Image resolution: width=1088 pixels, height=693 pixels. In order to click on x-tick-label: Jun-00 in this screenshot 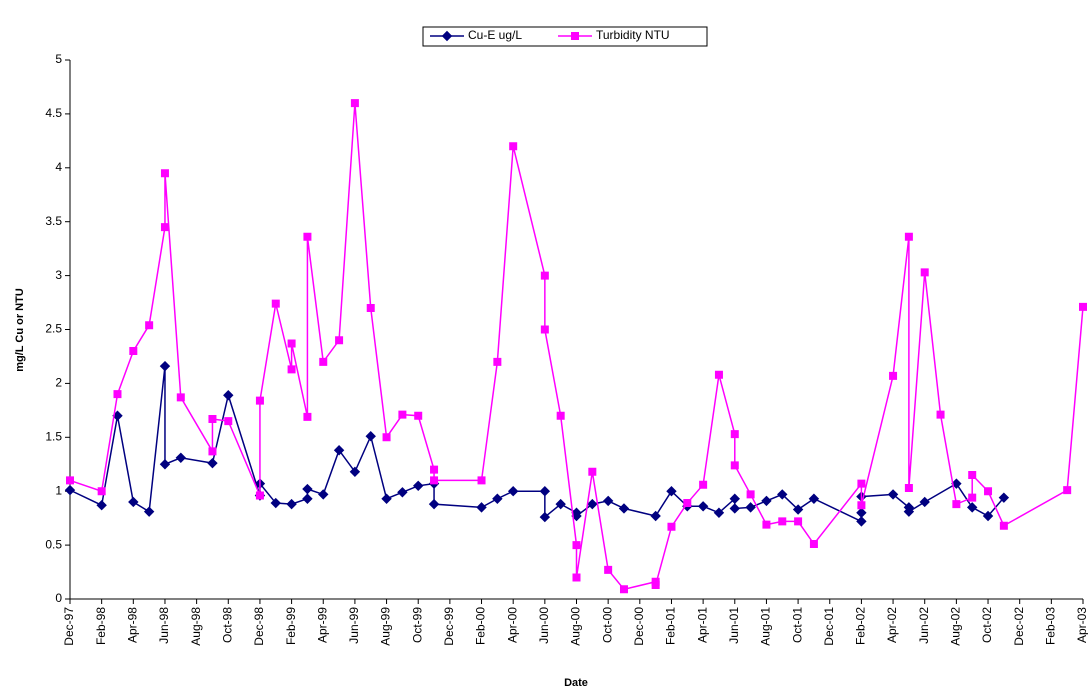, I will do `click(544, 625)`.